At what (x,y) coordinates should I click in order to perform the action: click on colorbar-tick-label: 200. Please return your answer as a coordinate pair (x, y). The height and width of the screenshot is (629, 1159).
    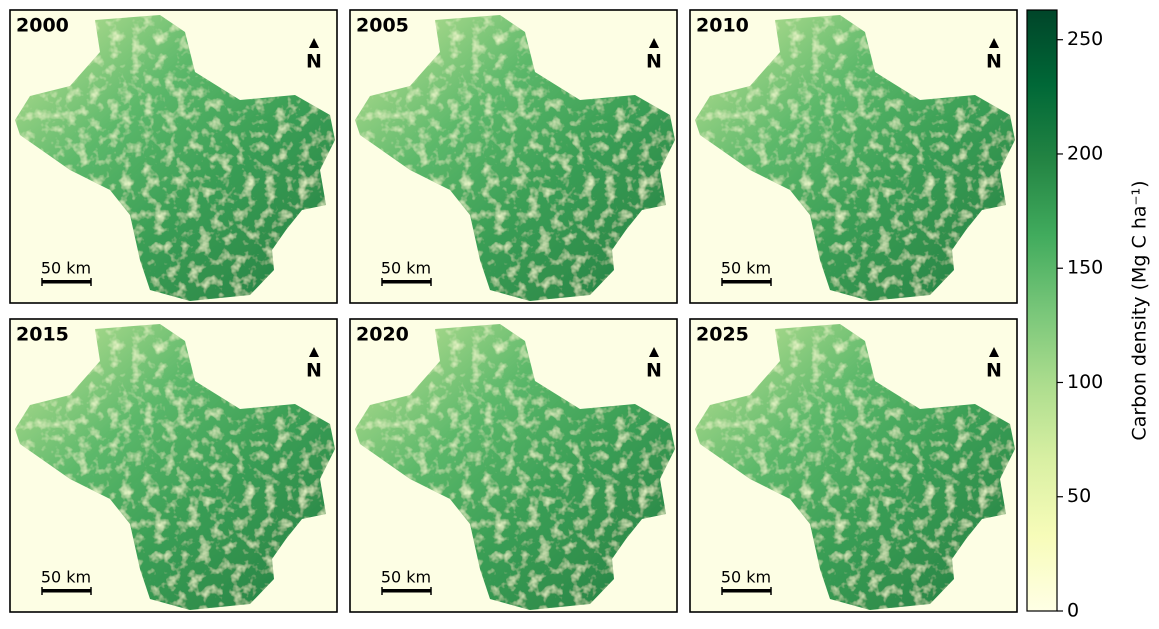
    Looking at the image, I should click on (1085, 153).